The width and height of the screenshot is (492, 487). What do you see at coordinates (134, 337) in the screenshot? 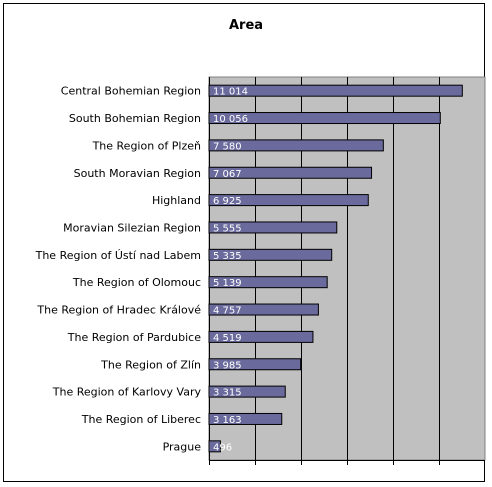
I see `category-label: The Region of Pardubice` at bounding box center [134, 337].